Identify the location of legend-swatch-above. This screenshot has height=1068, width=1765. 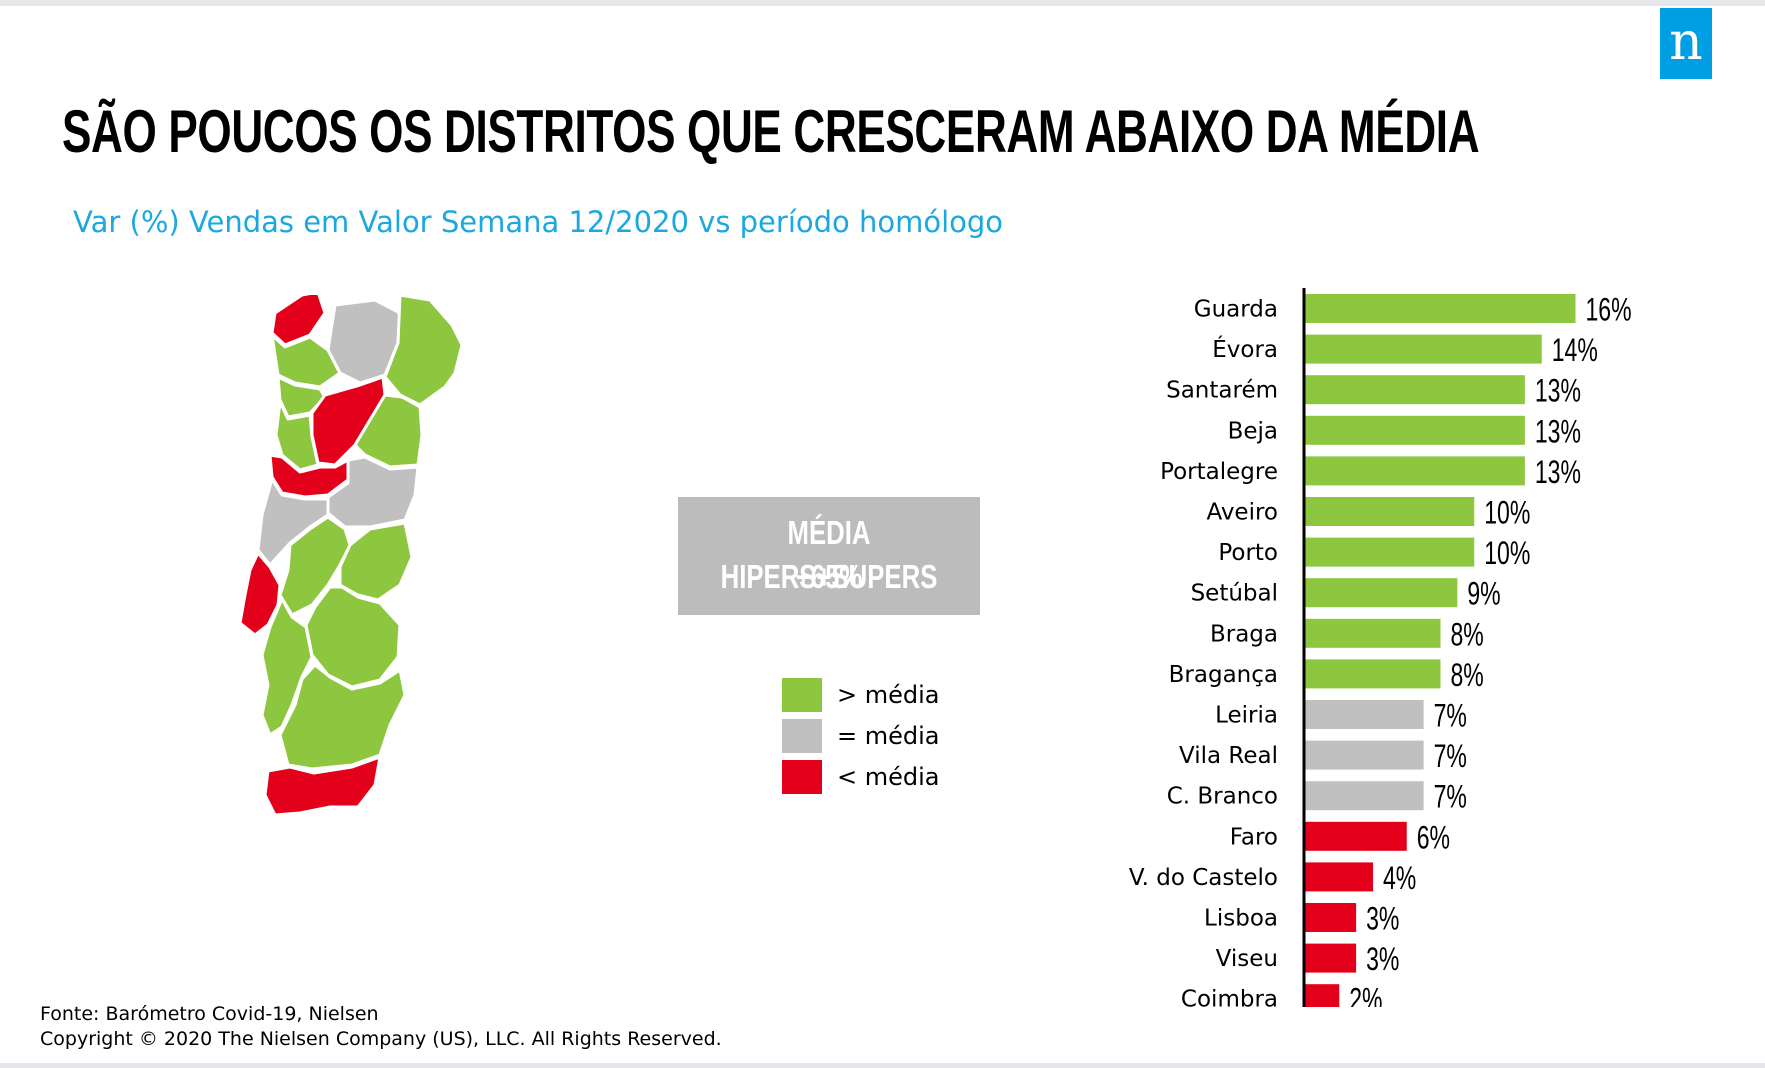
(802, 695).